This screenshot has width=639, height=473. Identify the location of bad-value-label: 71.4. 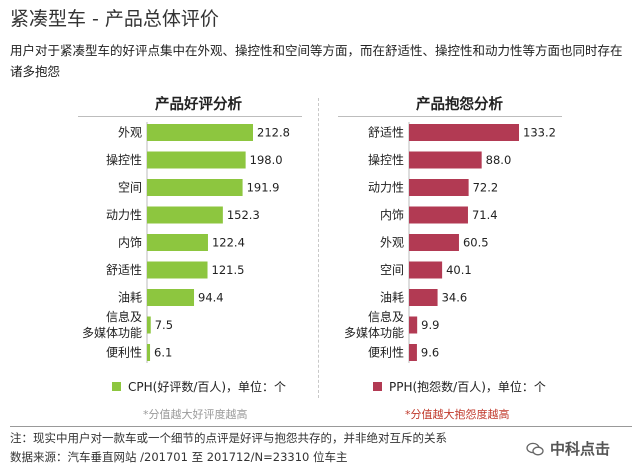
(485, 215).